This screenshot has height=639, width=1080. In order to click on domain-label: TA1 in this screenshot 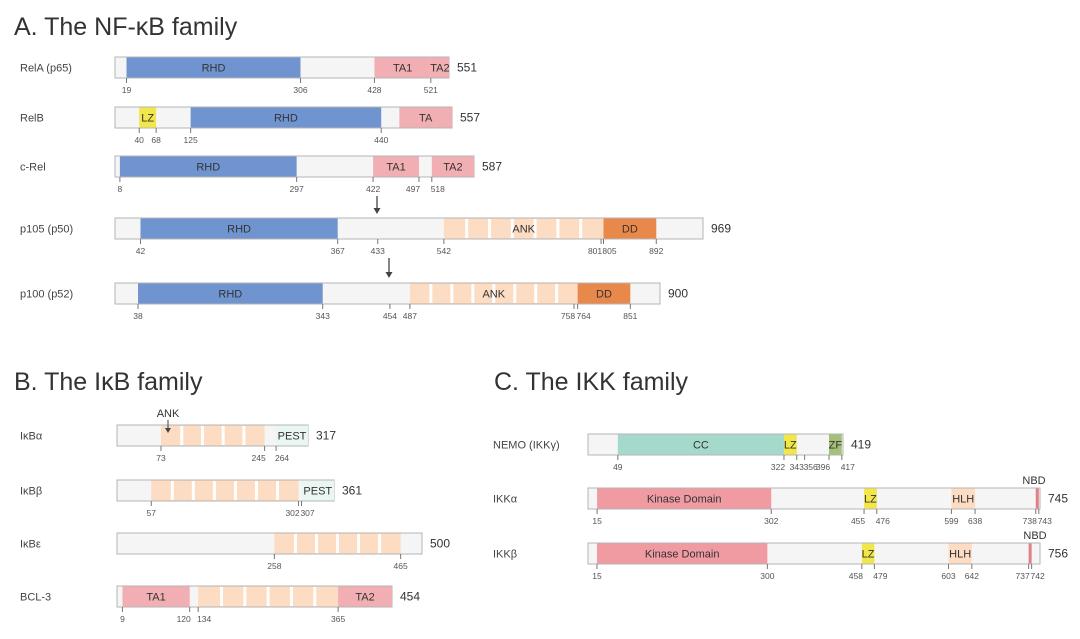, I will do `click(395, 168)`.